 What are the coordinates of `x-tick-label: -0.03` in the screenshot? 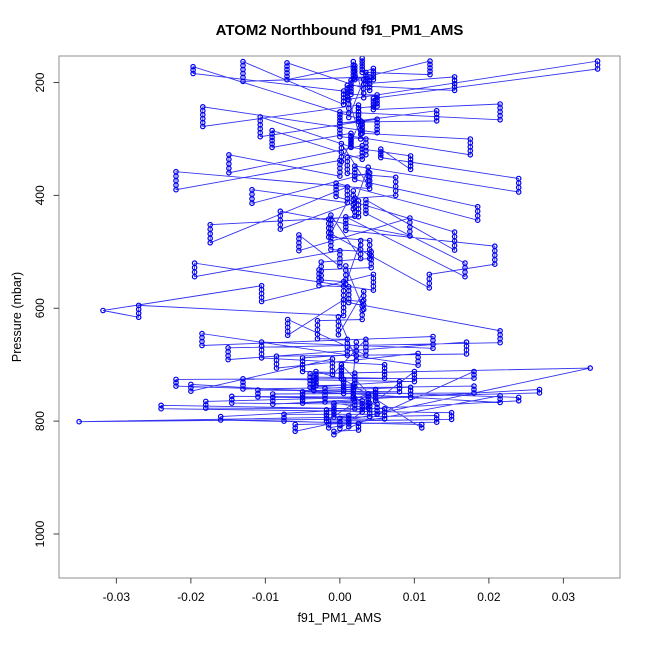 It's located at (117, 597).